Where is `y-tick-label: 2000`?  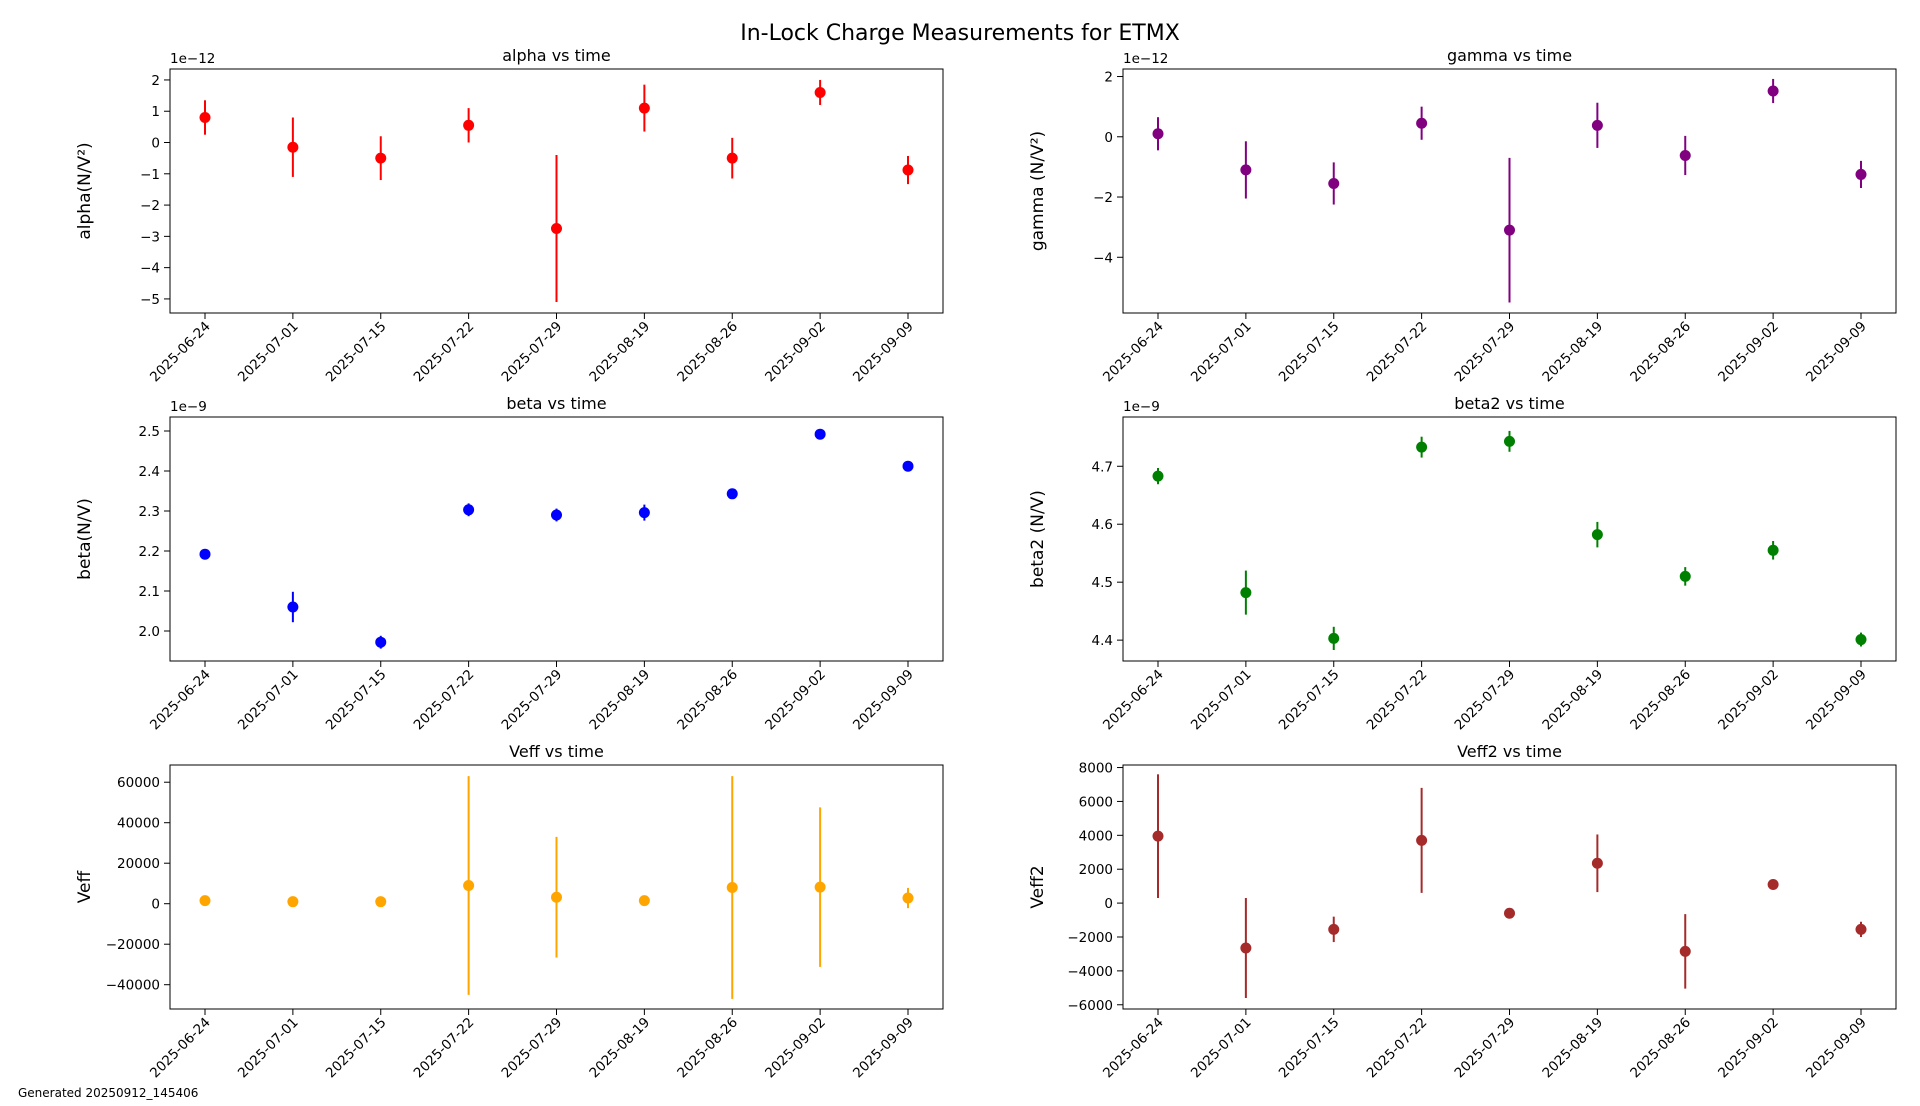 y-tick-label: 2000 is located at coordinates (1096, 870).